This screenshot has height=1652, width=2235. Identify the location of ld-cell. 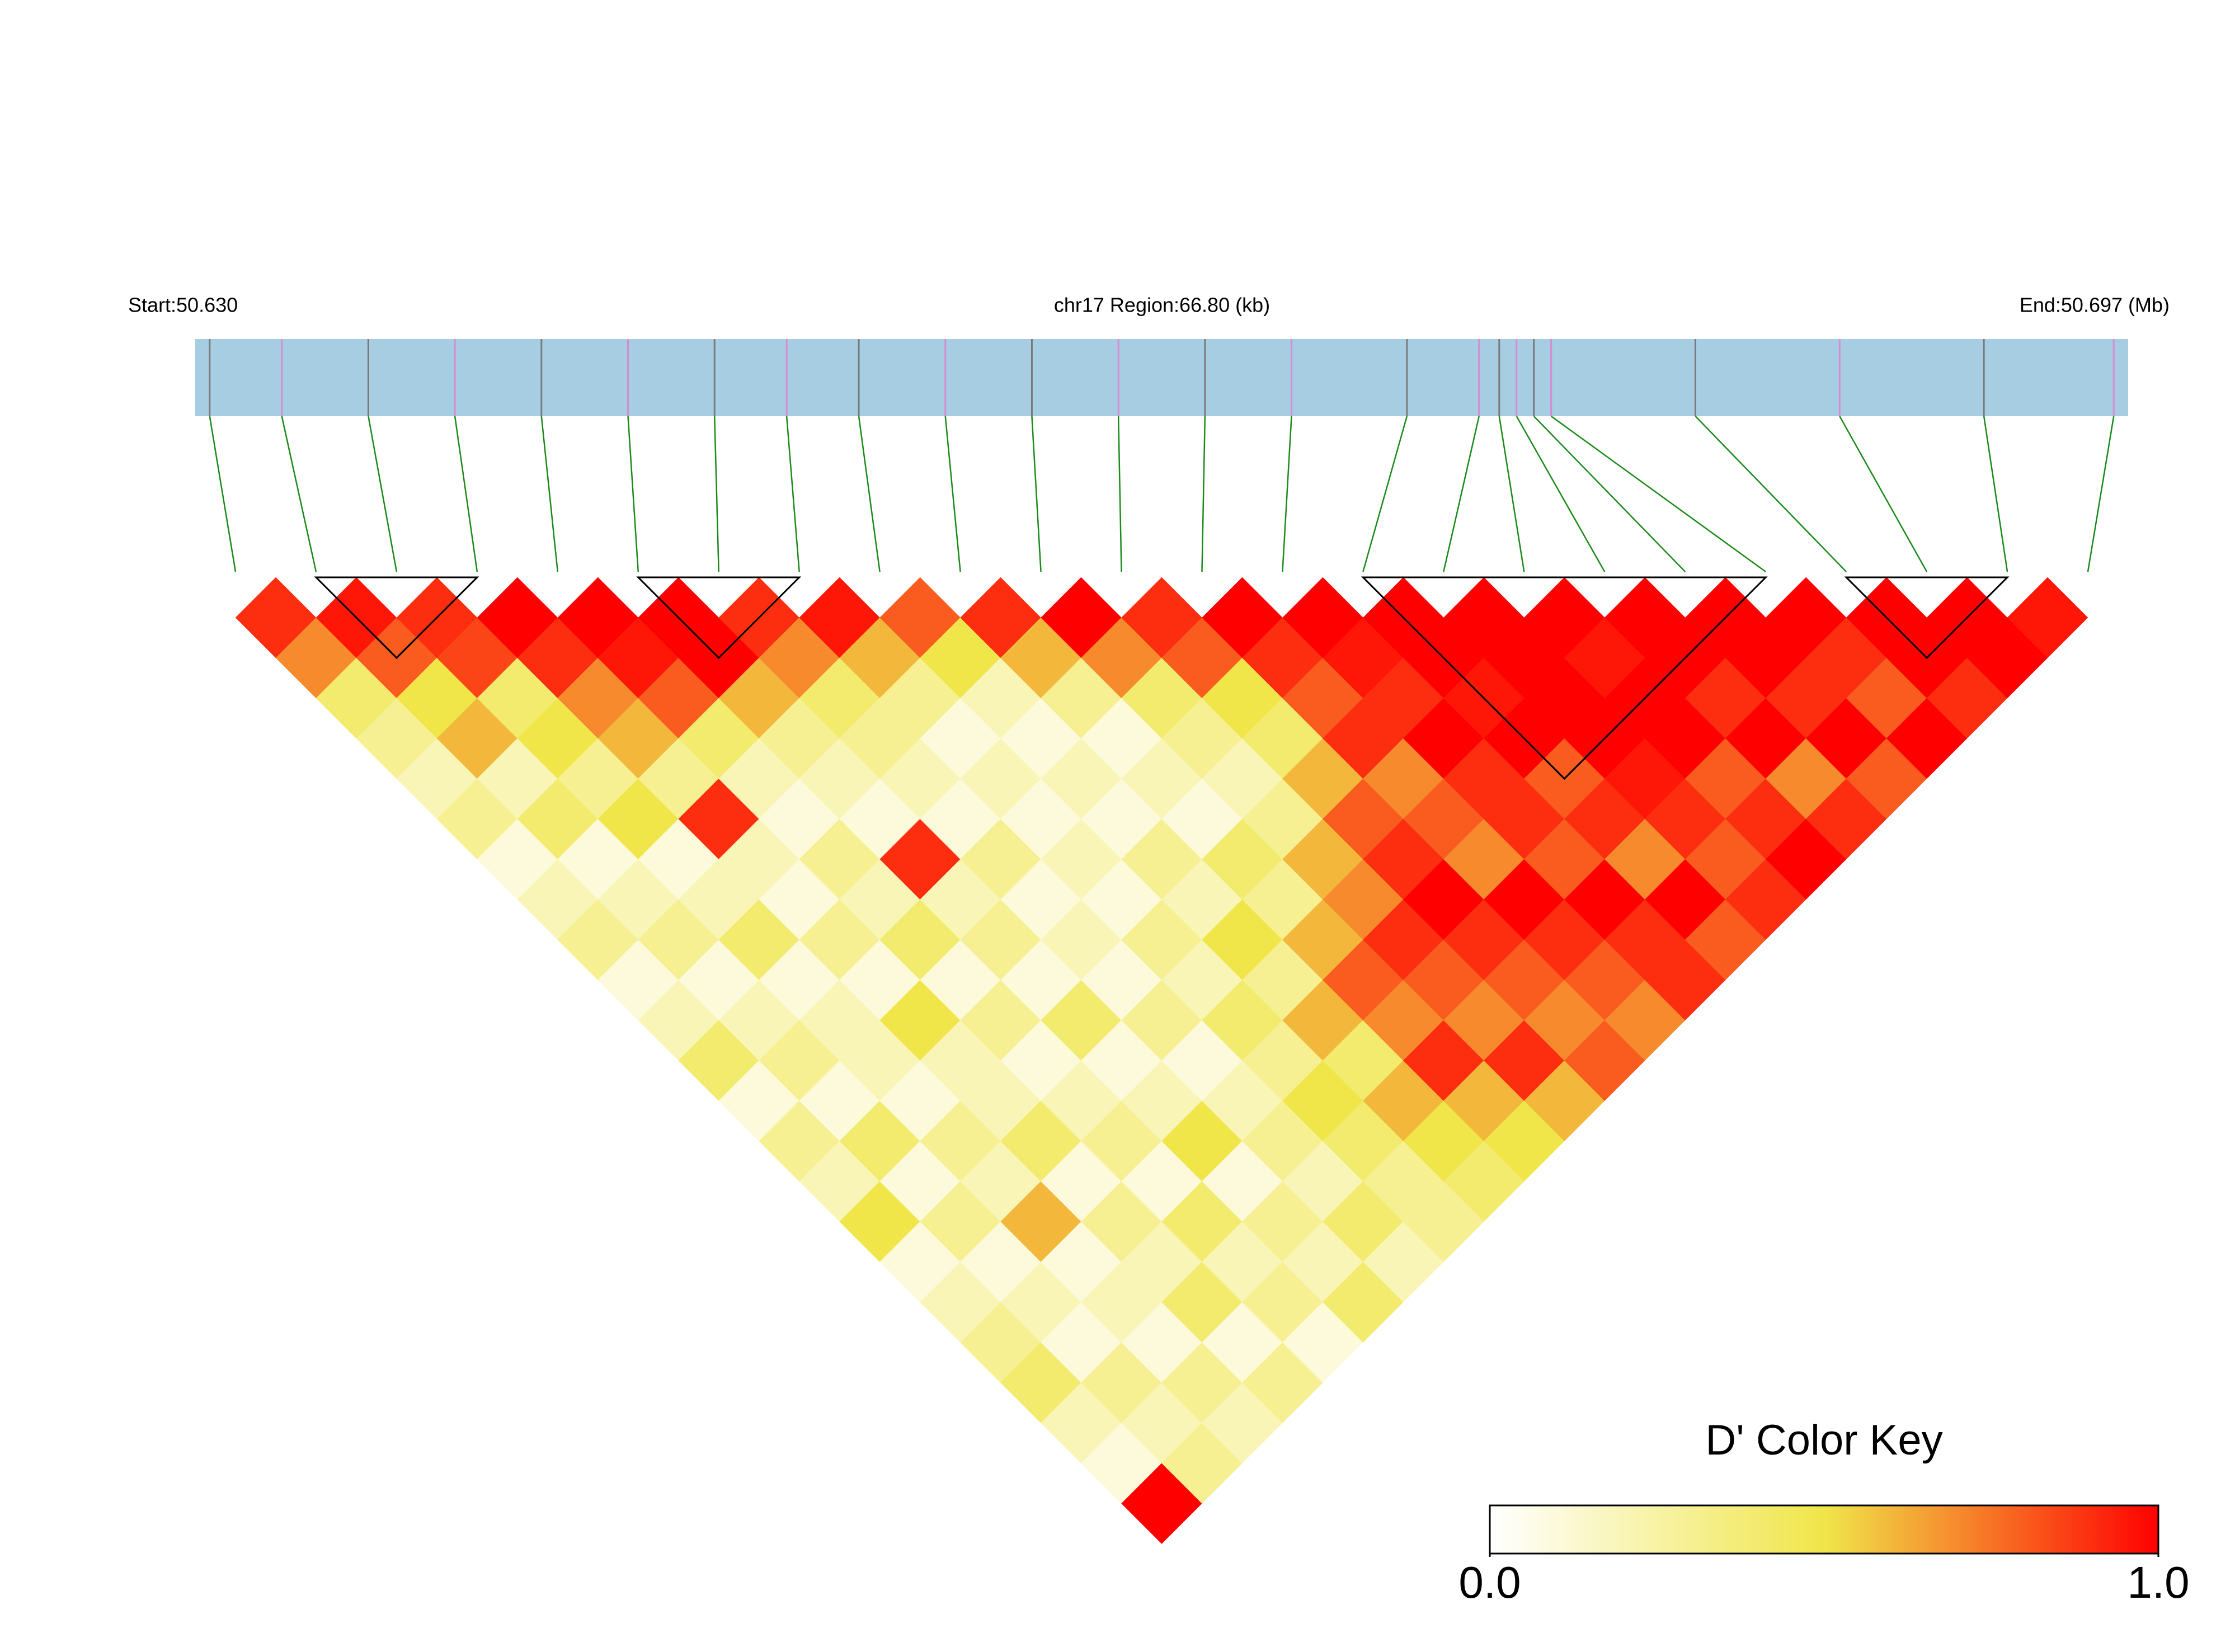
(2047, 618).